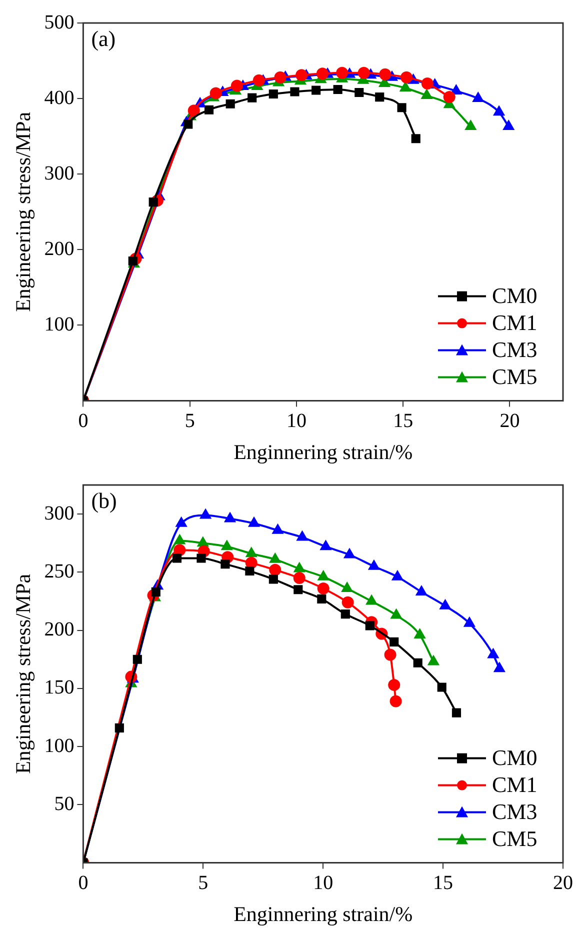 This screenshot has width=585, height=947. What do you see at coordinates (64, 803) in the screenshot?
I see `y-tick-label: 50` at bounding box center [64, 803].